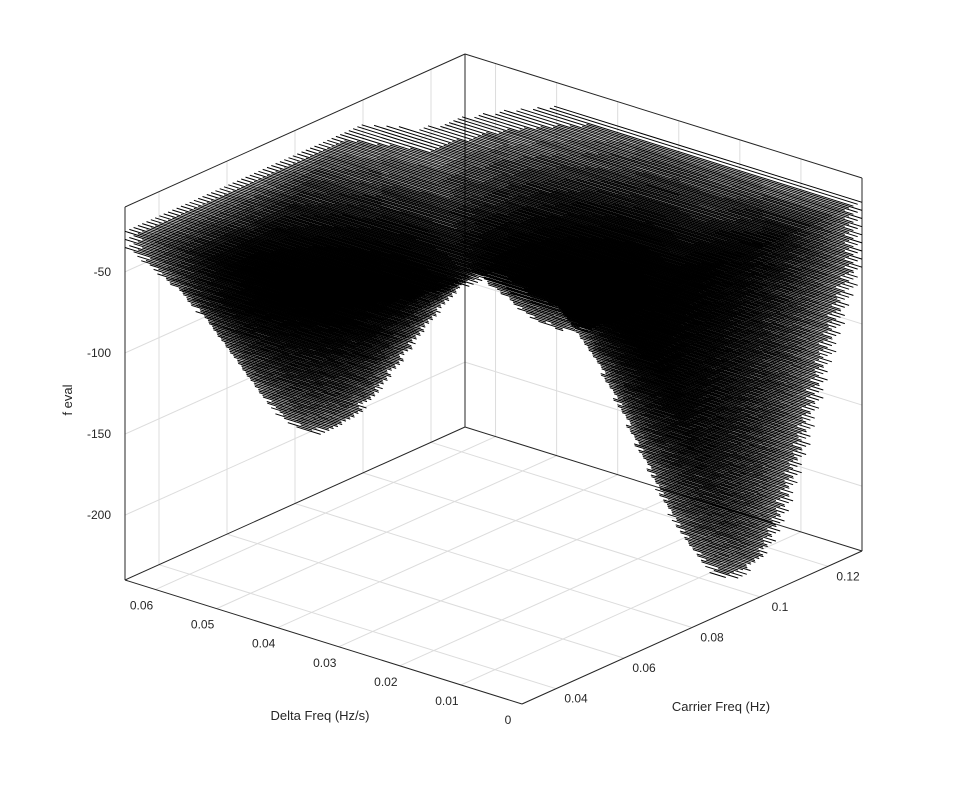 The image size is (956, 793). Describe the element at coordinates (712, 638) in the screenshot. I see `x-tick-label: 0.08` at that location.